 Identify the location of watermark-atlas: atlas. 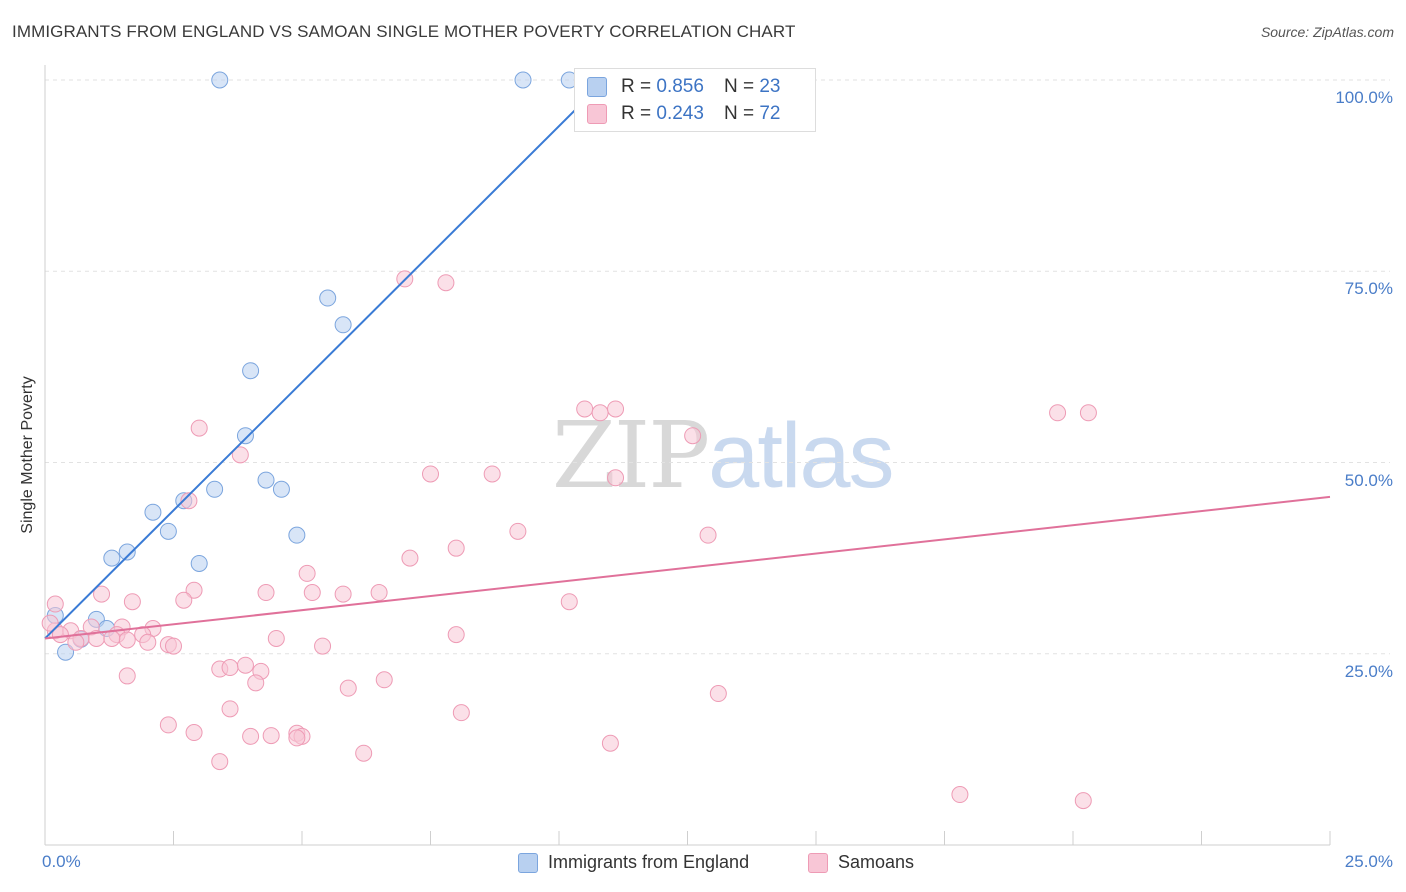
(801, 456).